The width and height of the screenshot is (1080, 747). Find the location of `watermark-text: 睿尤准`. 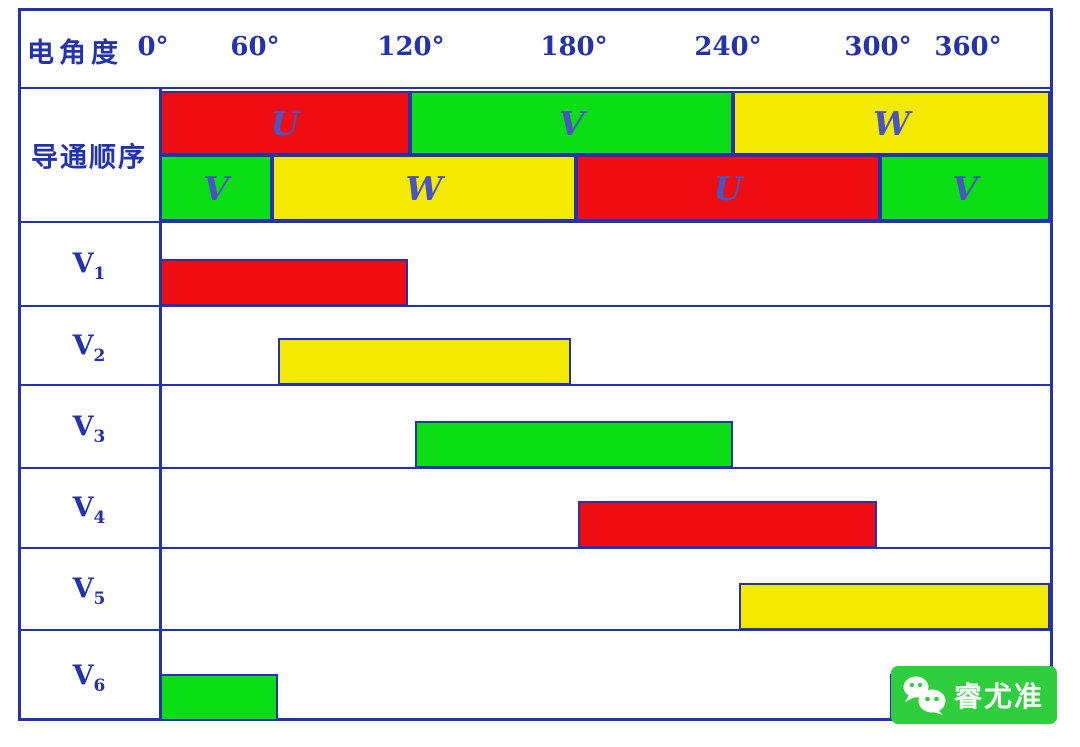

watermark-text: 睿尤准 is located at coordinates (999, 696).